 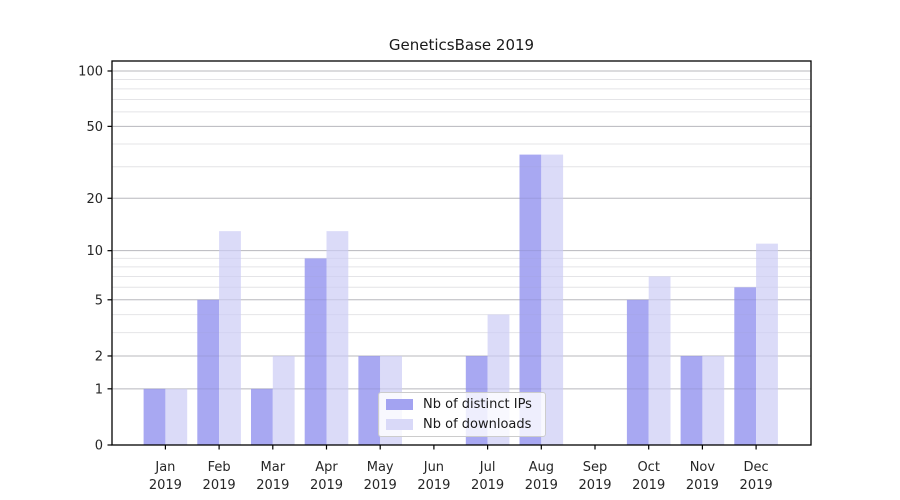 What do you see at coordinates (164, 467) in the screenshot?
I see `x-tick-label-month: Jan` at bounding box center [164, 467].